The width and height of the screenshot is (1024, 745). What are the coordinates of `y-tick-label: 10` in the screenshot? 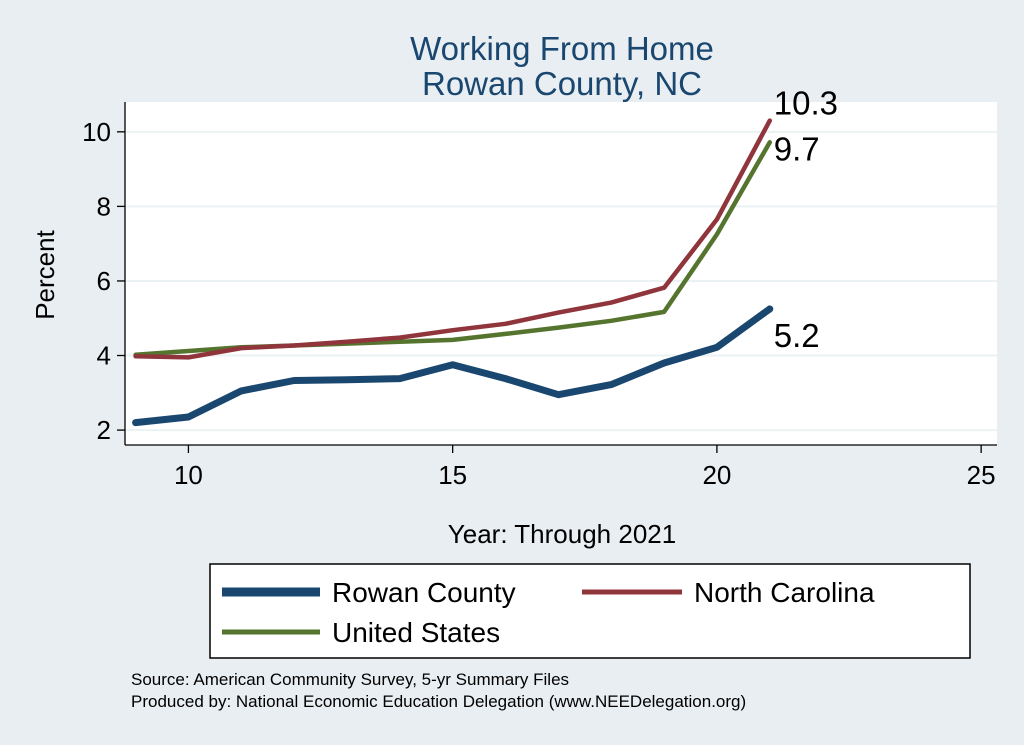 It's located at (96, 132).